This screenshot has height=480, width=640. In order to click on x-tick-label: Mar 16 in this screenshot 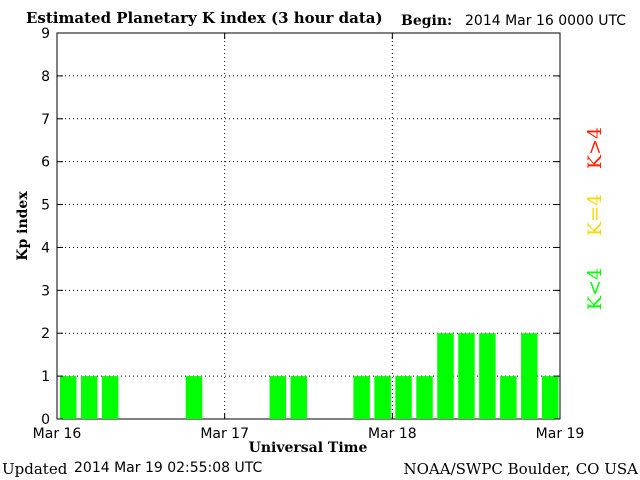, I will do `click(57, 434)`.